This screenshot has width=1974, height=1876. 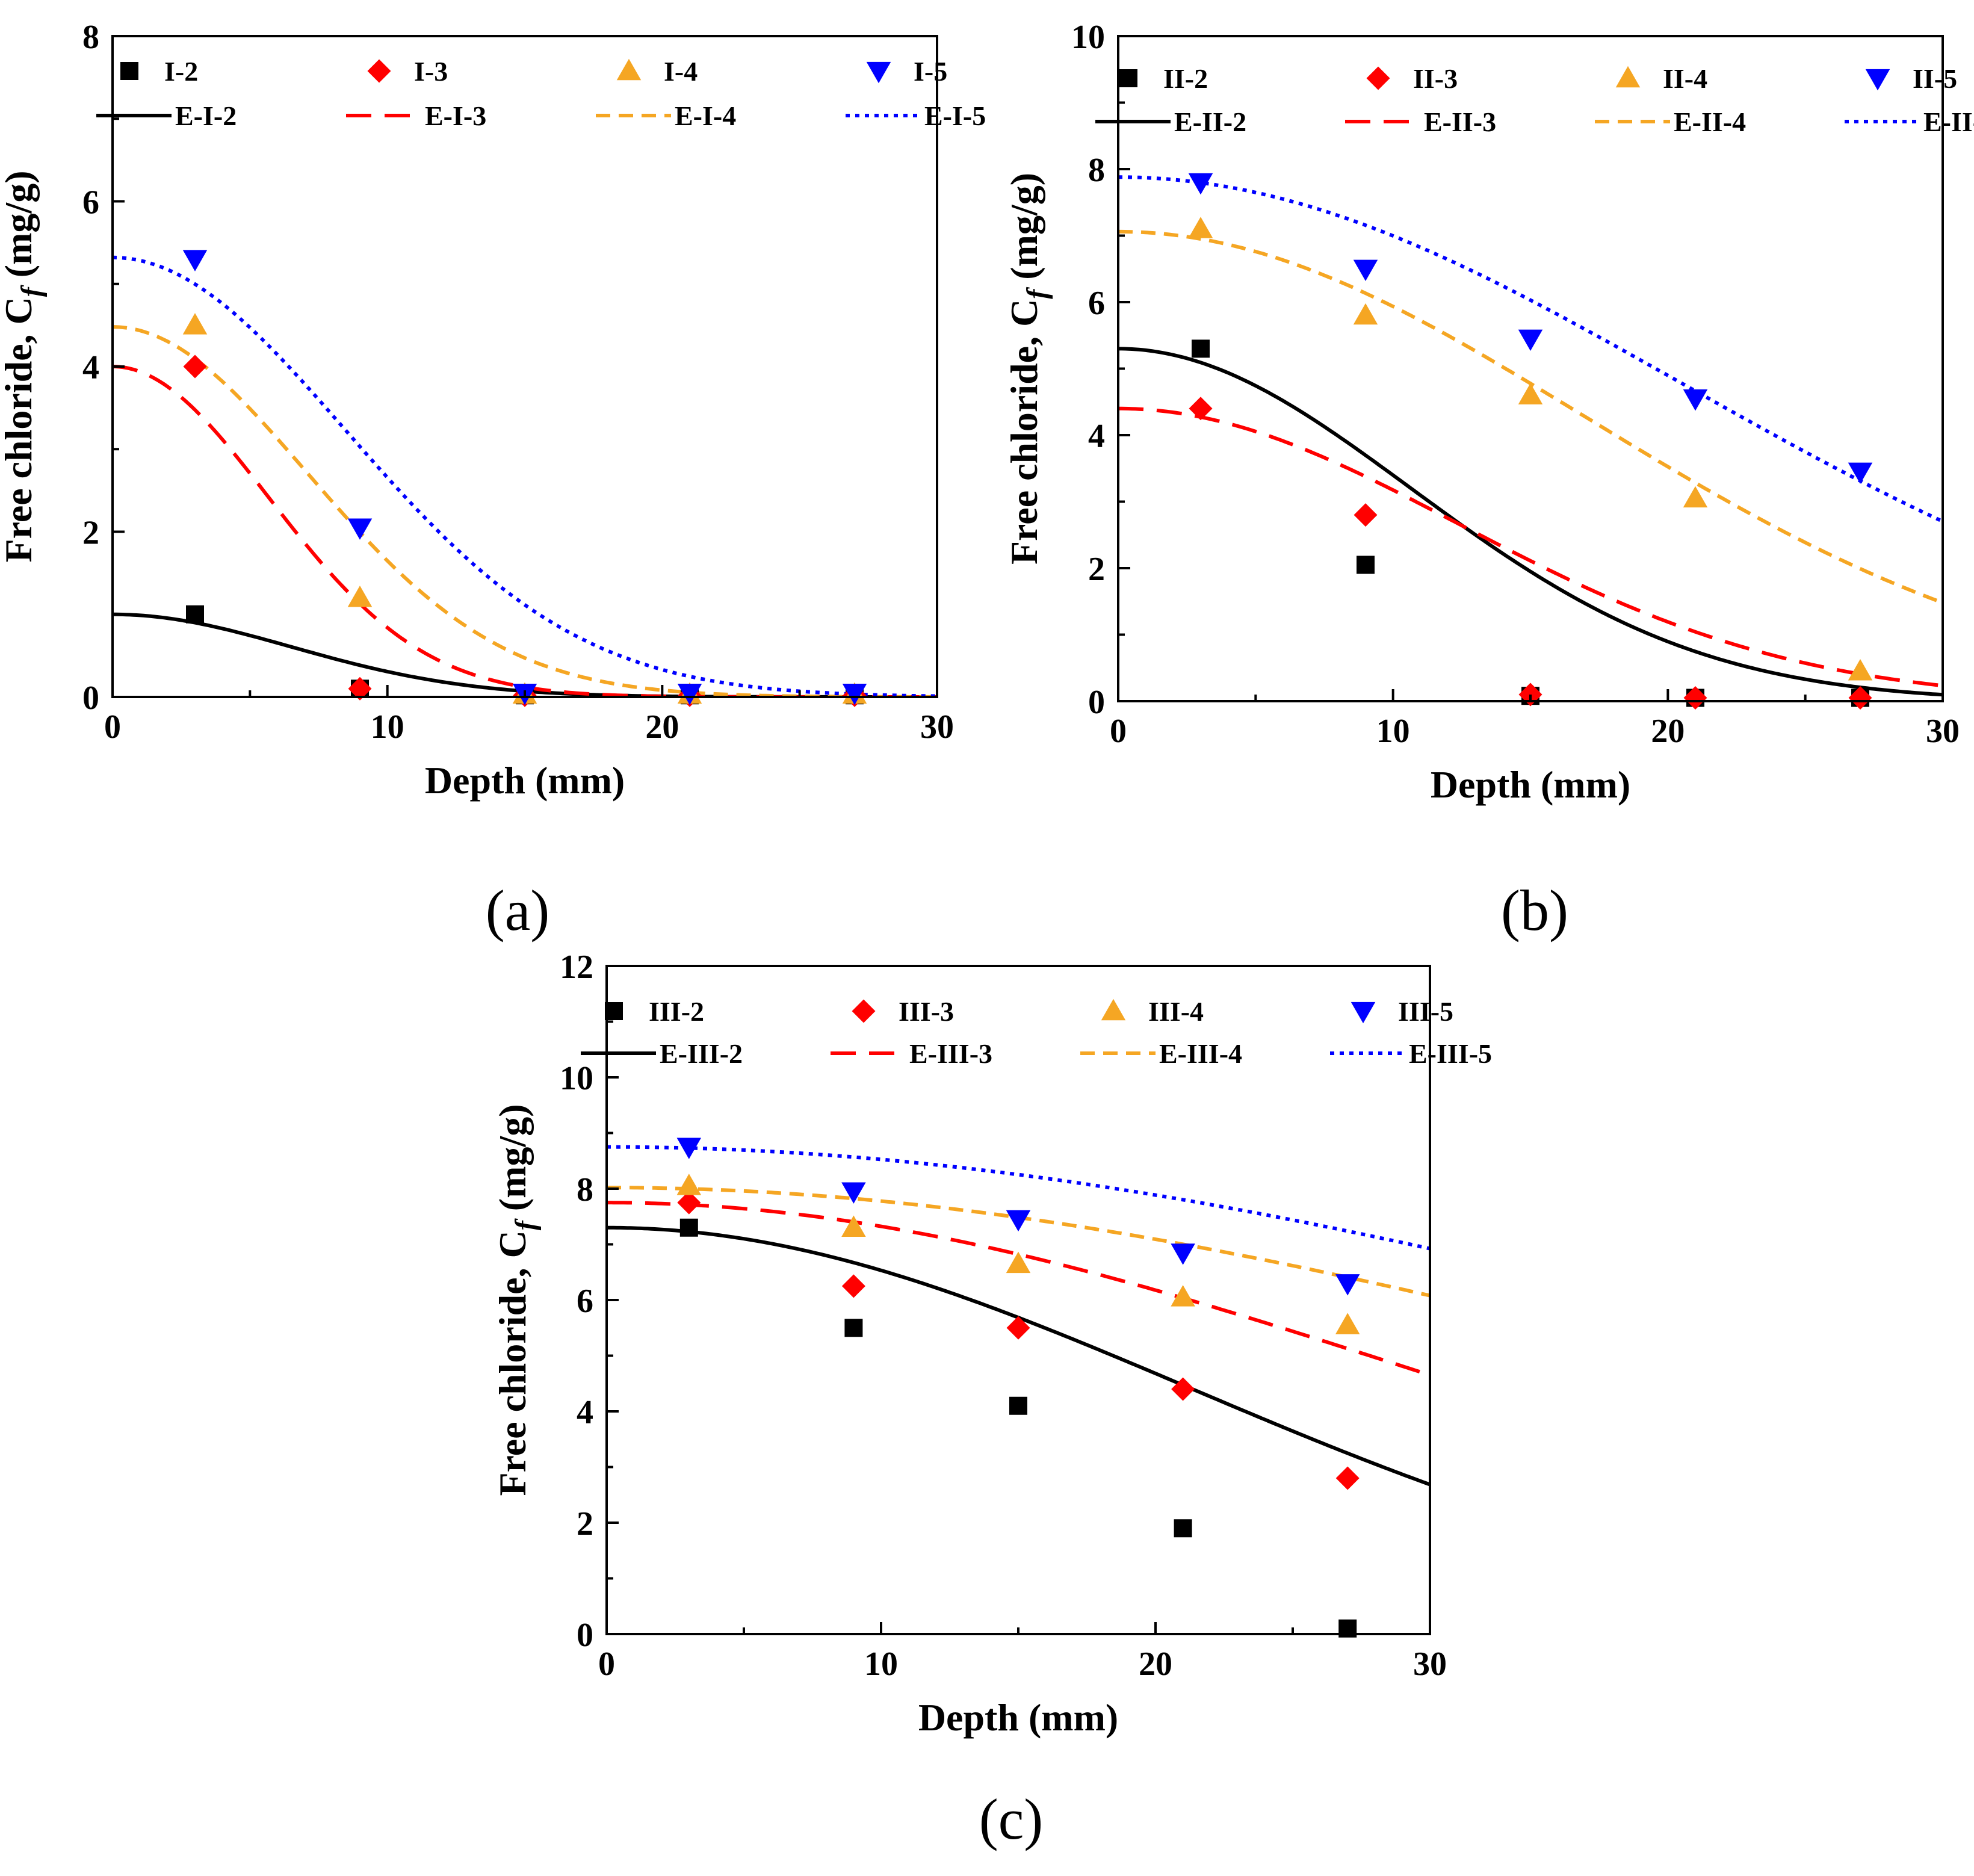 I want to click on panel-b-label: (b), so click(x=1534, y=910).